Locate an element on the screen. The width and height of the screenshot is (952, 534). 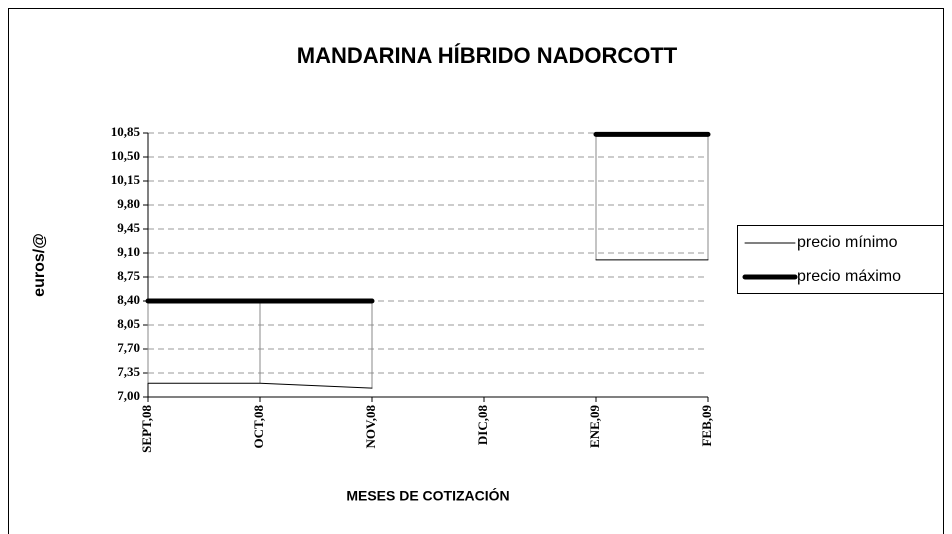
x-tick-label: DIC,08 is located at coordinates (482, 425).